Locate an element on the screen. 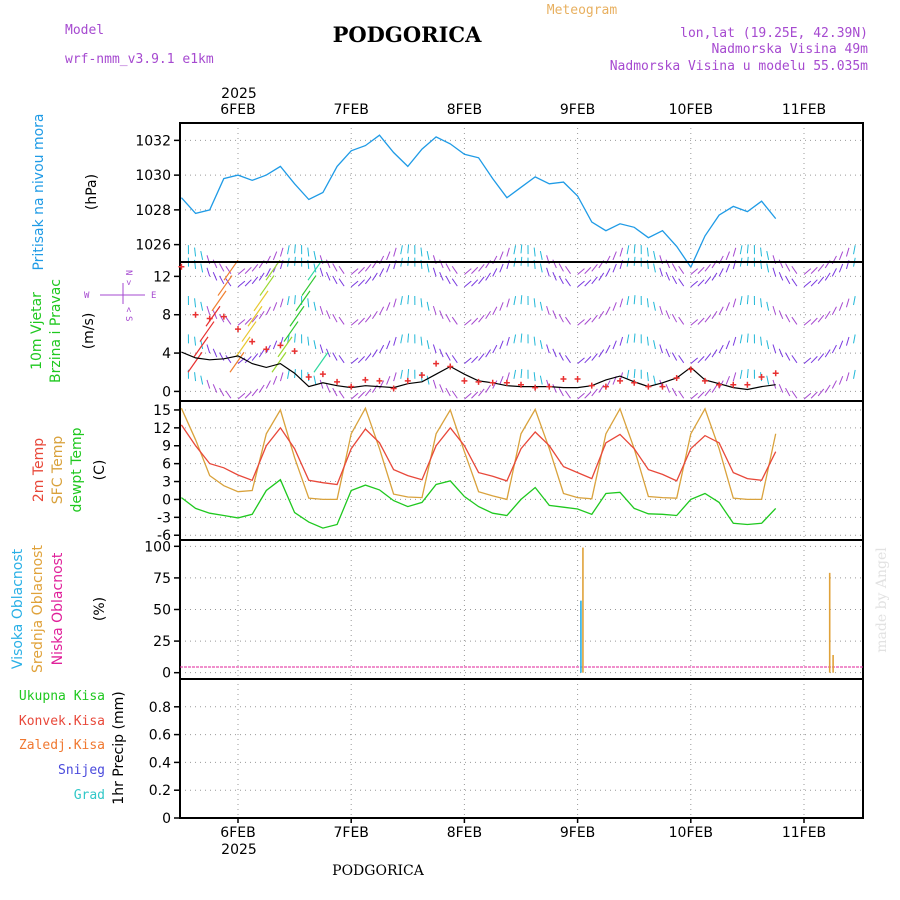 Image resolution: width=900 pixels, height=900 pixels. high-cloud-label: Visoka Oblacnost is located at coordinates (18, 608).